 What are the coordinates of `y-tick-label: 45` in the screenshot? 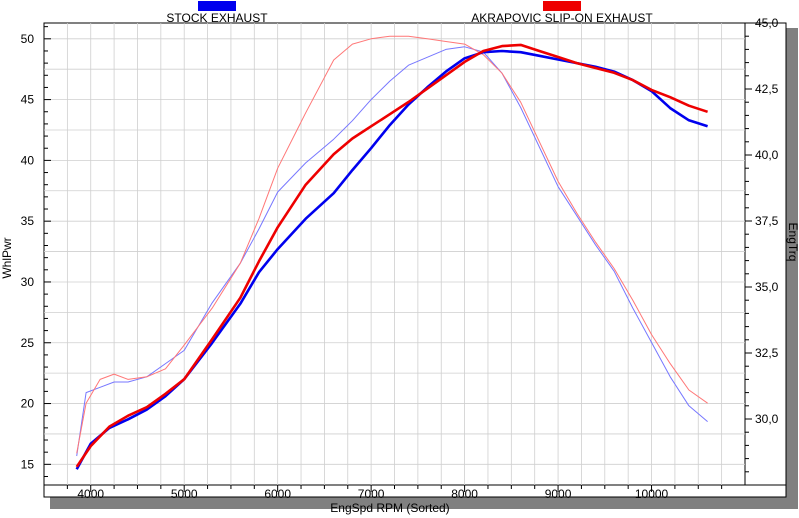 It's located at (28, 100).